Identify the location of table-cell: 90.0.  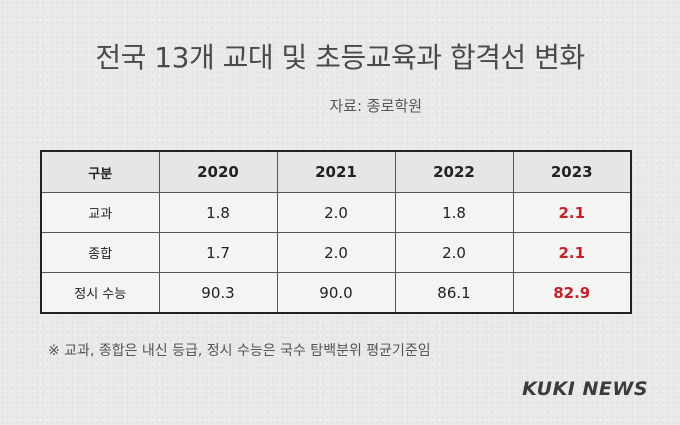
(336, 293).